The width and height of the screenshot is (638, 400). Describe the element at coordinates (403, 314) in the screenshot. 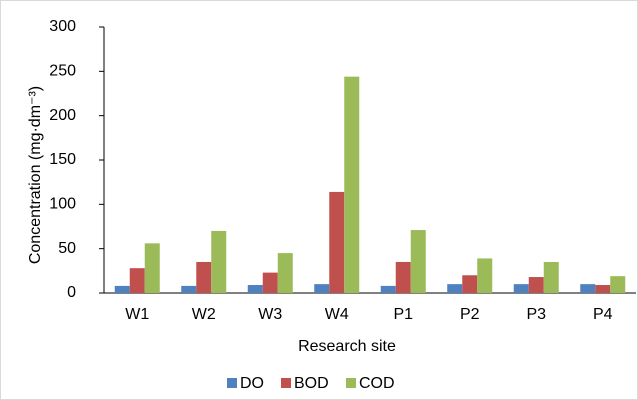

I see `x-tick-label: P1` at that location.